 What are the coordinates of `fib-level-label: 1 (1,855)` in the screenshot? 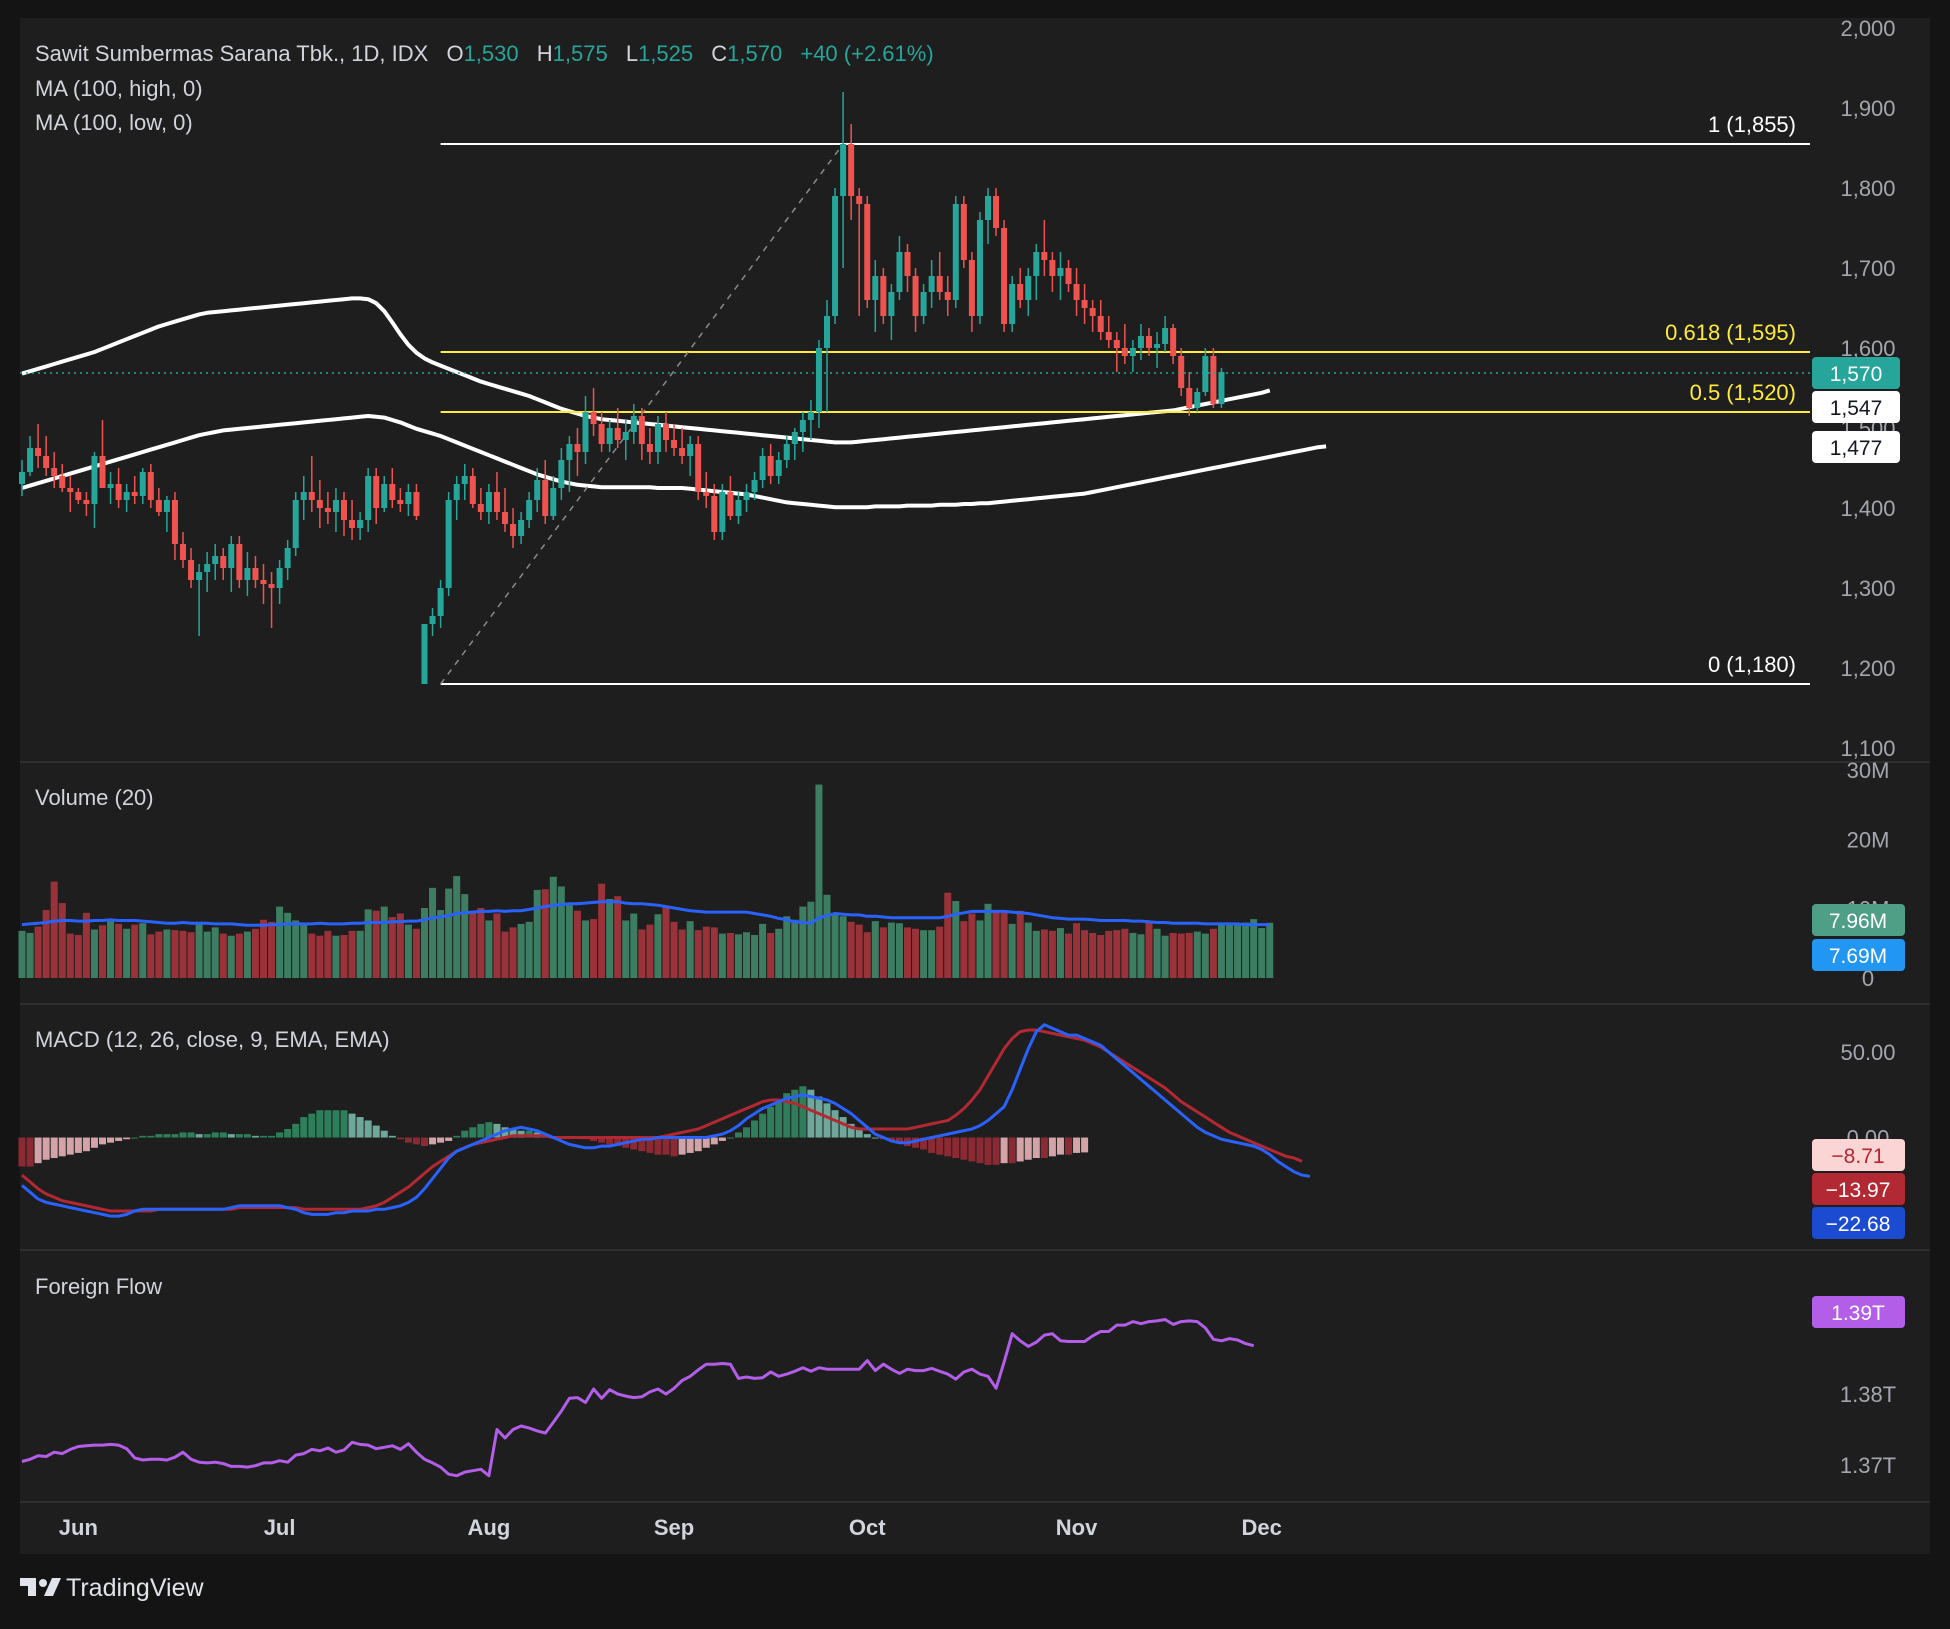 It's located at (1752, 124).